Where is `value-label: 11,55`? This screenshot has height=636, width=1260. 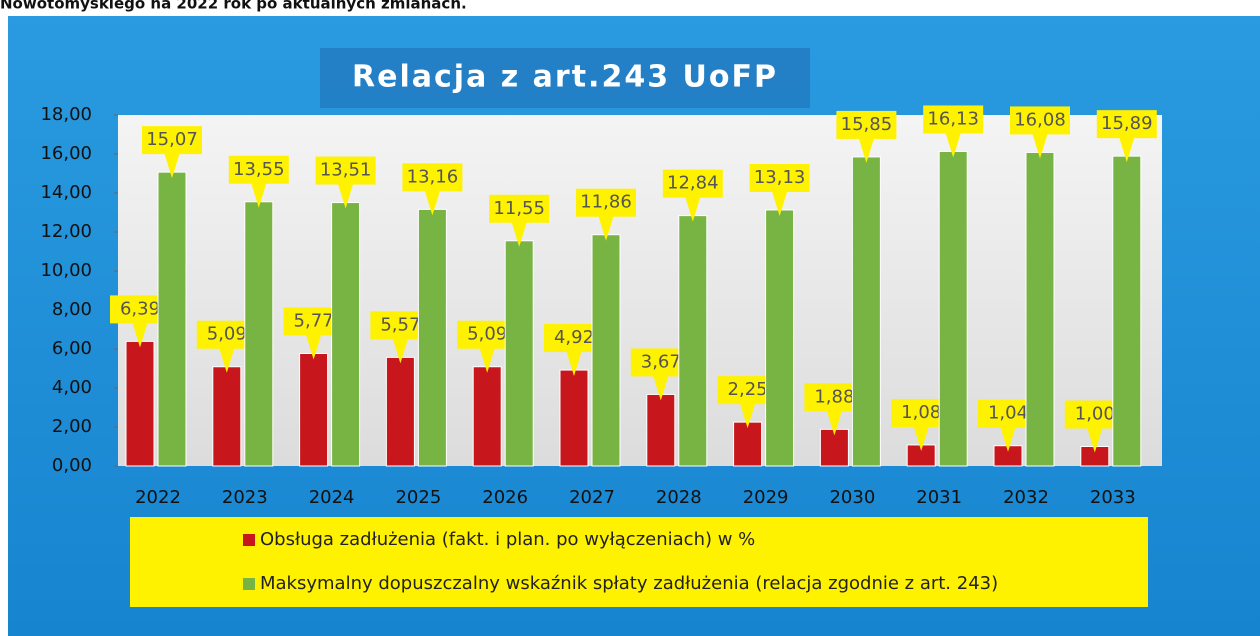
value-label: 11,55 is located at coordinates (519, 208).